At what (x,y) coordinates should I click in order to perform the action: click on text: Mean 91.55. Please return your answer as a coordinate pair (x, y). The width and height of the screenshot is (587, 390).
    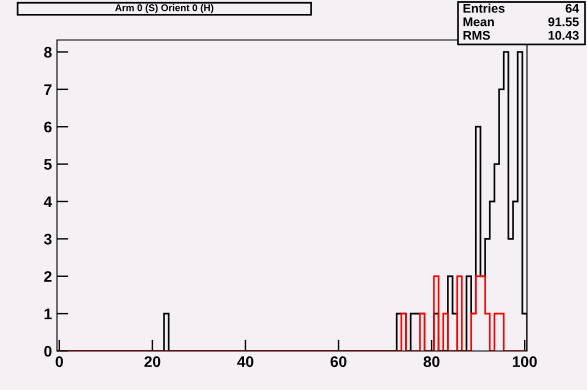
    Looking at the image, I should click on (521, 21).